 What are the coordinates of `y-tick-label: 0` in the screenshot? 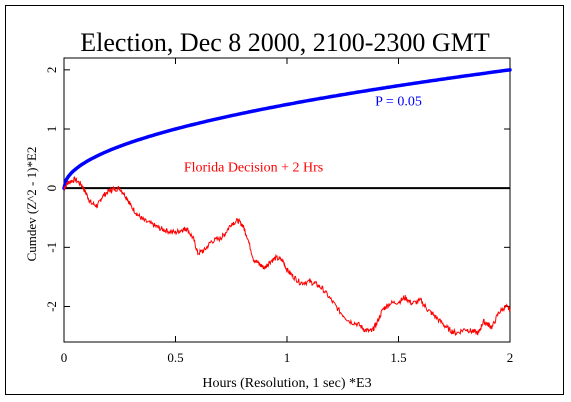 It's located at (51, 188).